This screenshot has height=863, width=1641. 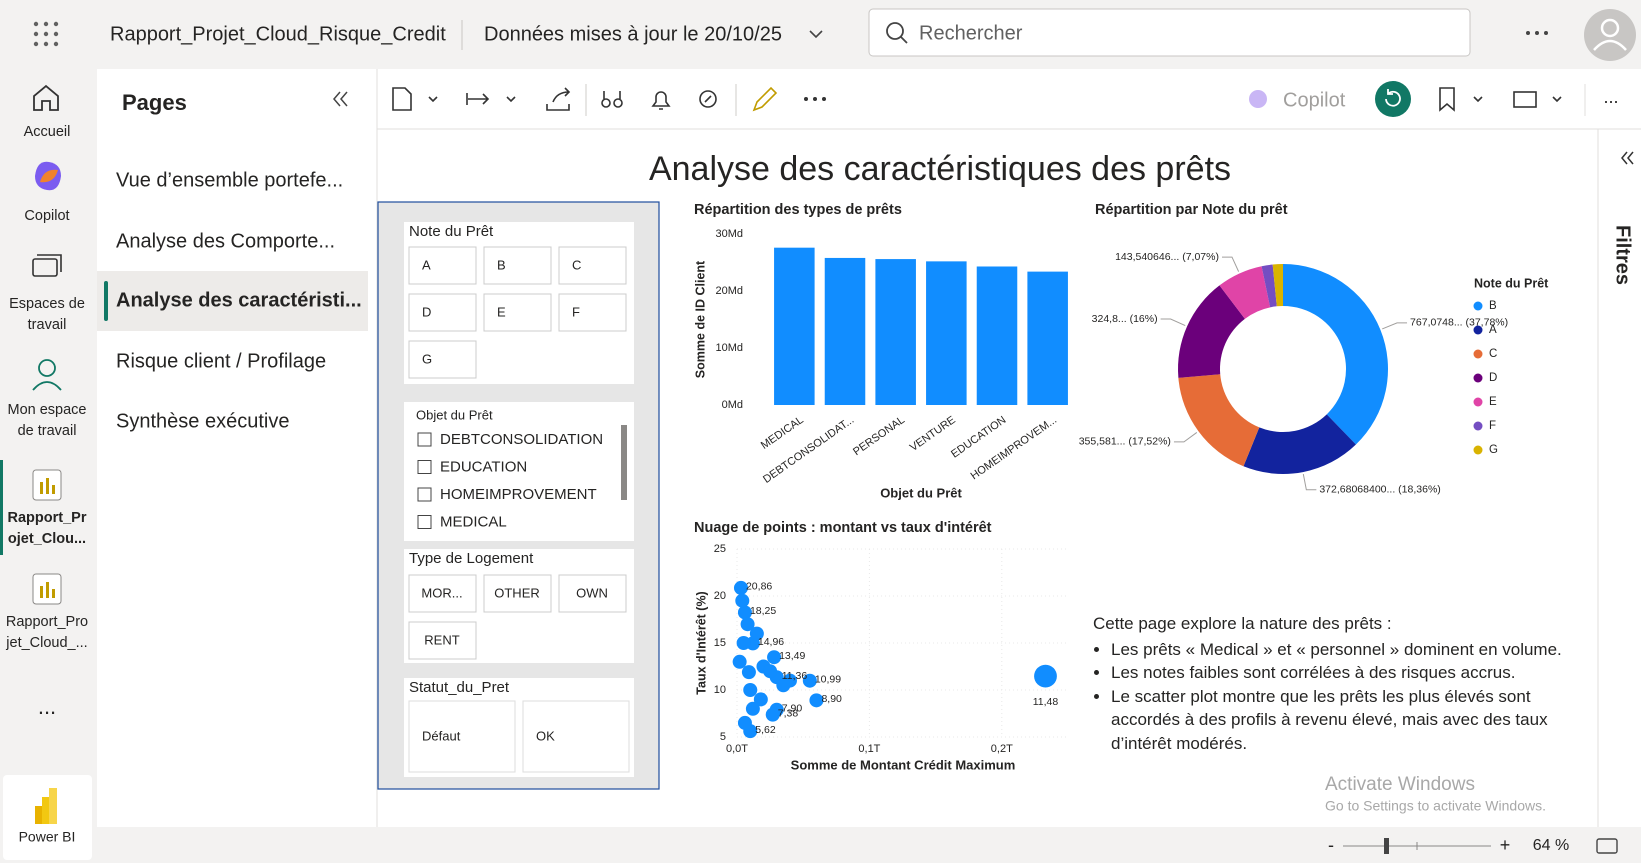 What do you see at coordinates (1623, 255) in the screenshot?
I see `filters-pane: Filtres` at bounding box center [1623, 255].